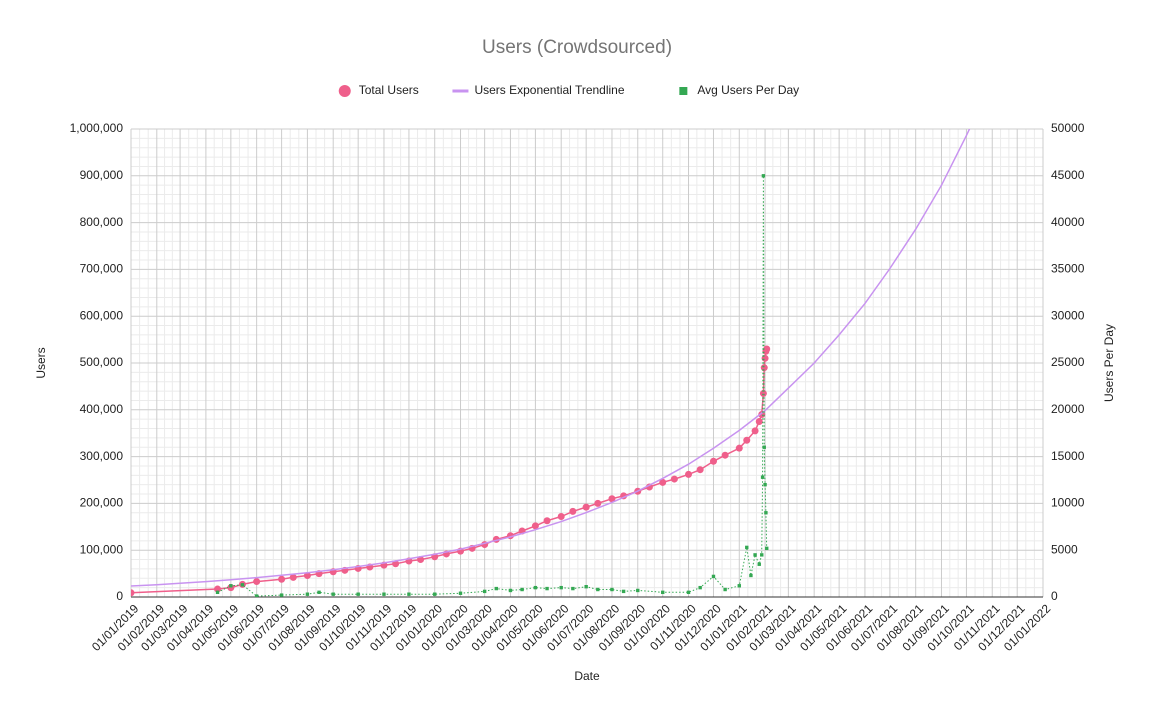 The height and width of the screenshot is (720, 1153). What do you see at coordinates (102, 222) in the screenshot?
I see `y-tick-label: 800,000` at bounding box center [102, 222].